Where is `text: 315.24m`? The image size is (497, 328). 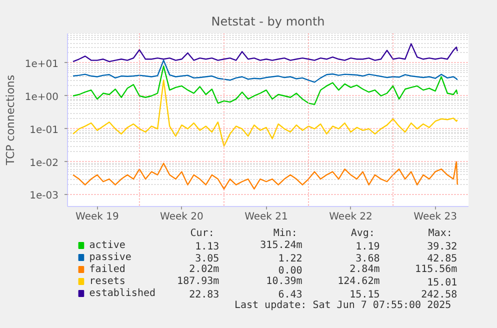 text: 315.24m is located at coordinates (281, 245).